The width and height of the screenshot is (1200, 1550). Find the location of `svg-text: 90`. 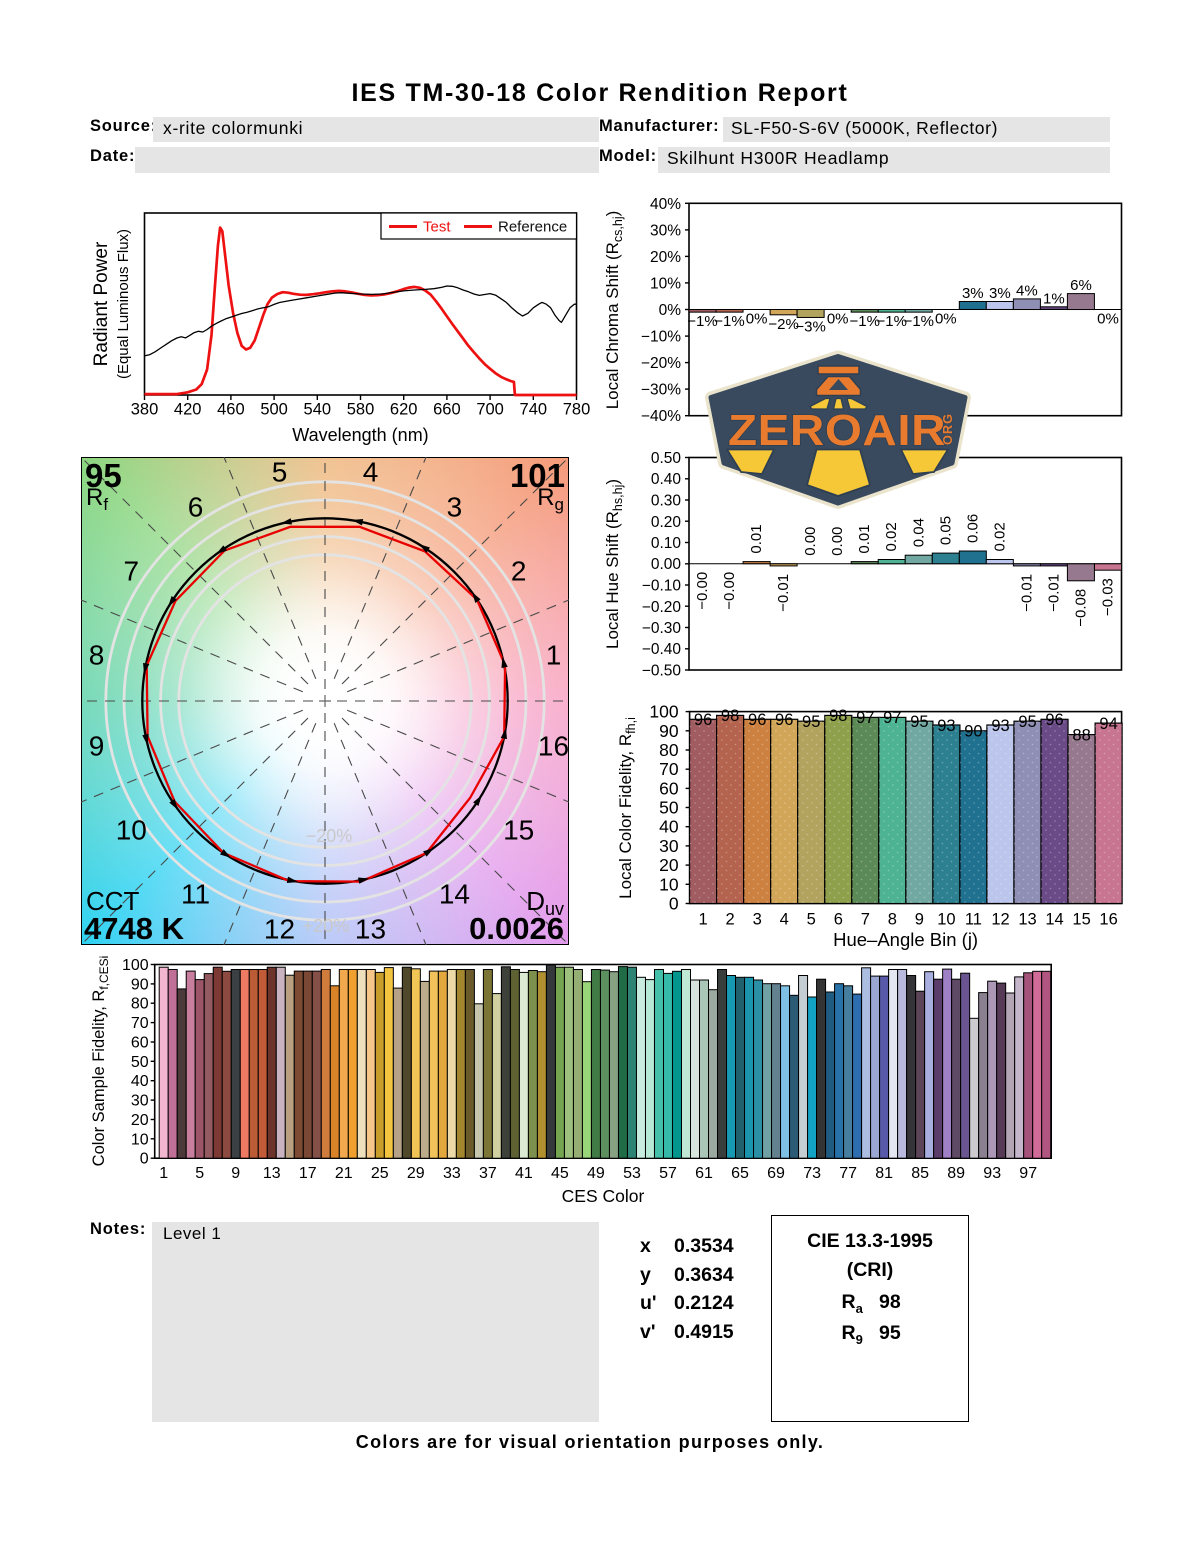

svg-text: 90 is located at coordinates (669, 731).